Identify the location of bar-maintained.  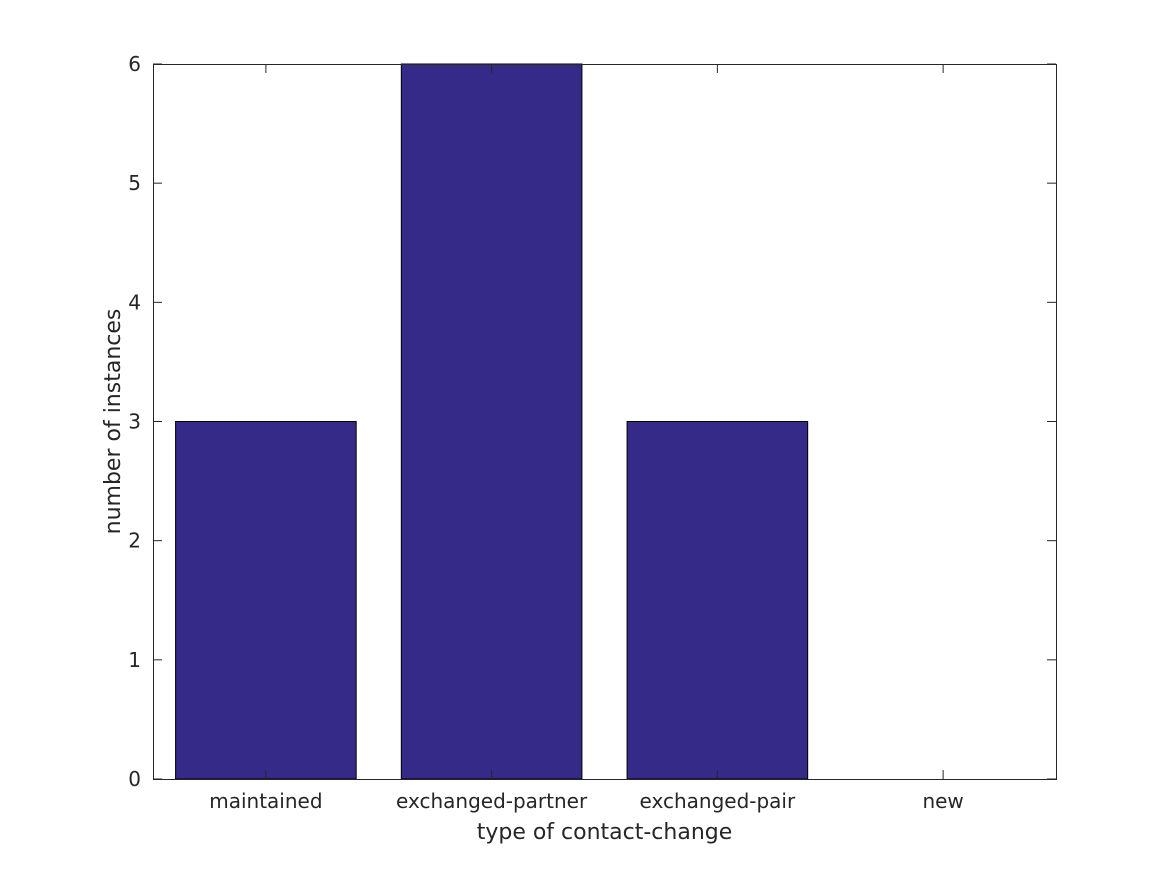
(266, 600).